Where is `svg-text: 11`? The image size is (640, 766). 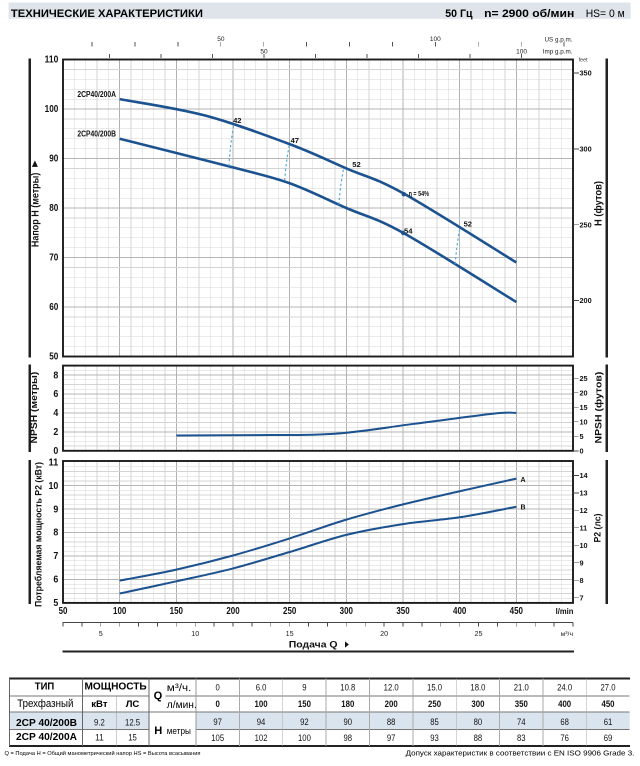
svg-text: 11 is located at coordinates (584, 527).